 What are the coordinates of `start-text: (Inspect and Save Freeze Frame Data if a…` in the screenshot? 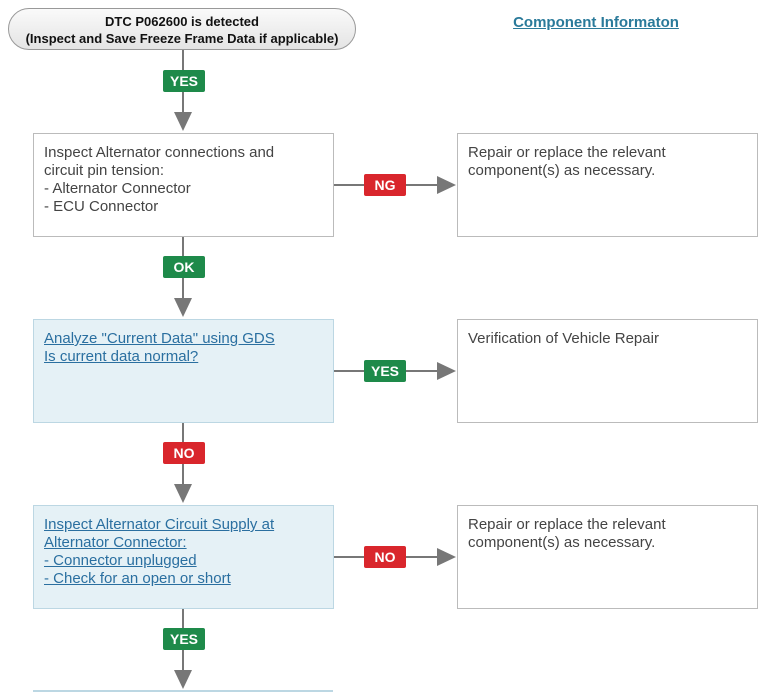 It's located at (182, 38).